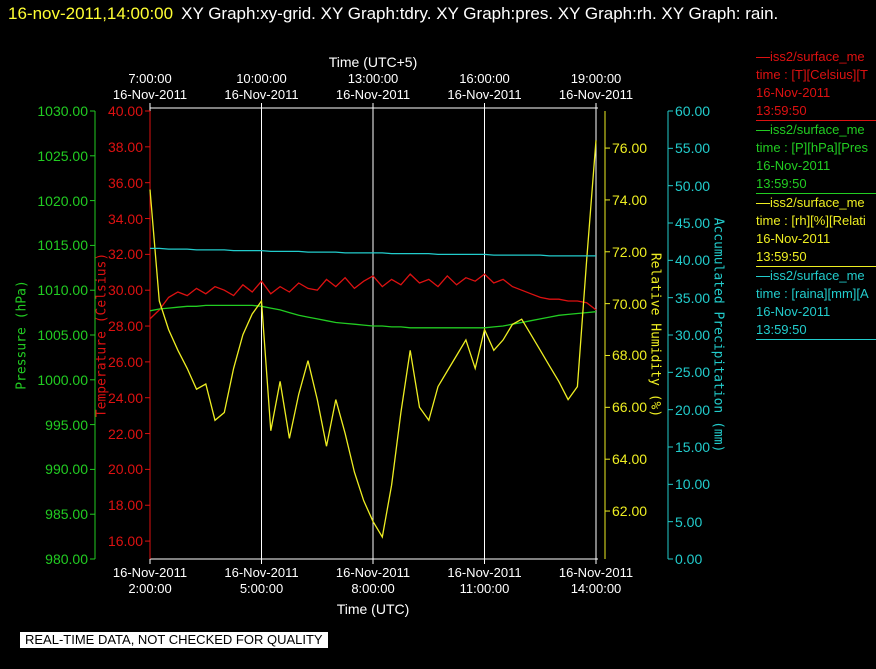 Image resolution: width=876 pixels, height=669 pixels. I want to click on y-tick-label: 55.00, so click(693, 148).